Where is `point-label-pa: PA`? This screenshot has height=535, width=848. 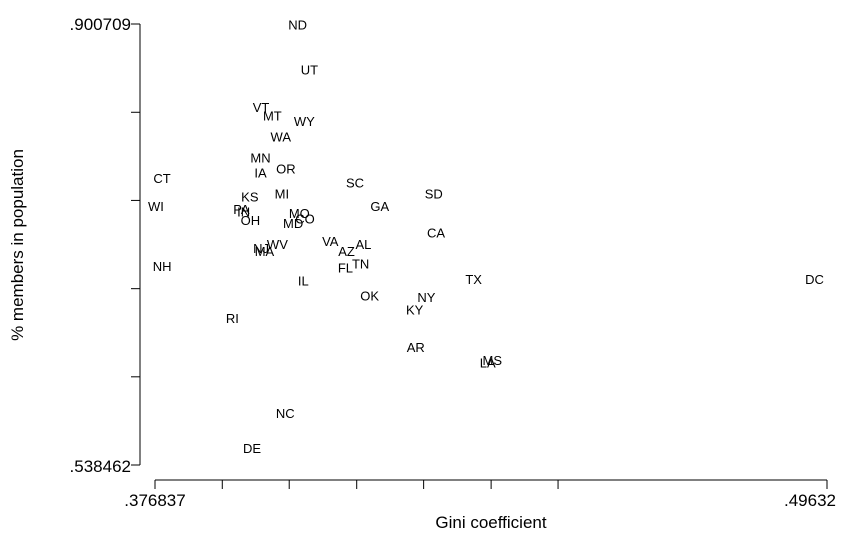
point-label-pa: PA is located at coordinates (241, 209).